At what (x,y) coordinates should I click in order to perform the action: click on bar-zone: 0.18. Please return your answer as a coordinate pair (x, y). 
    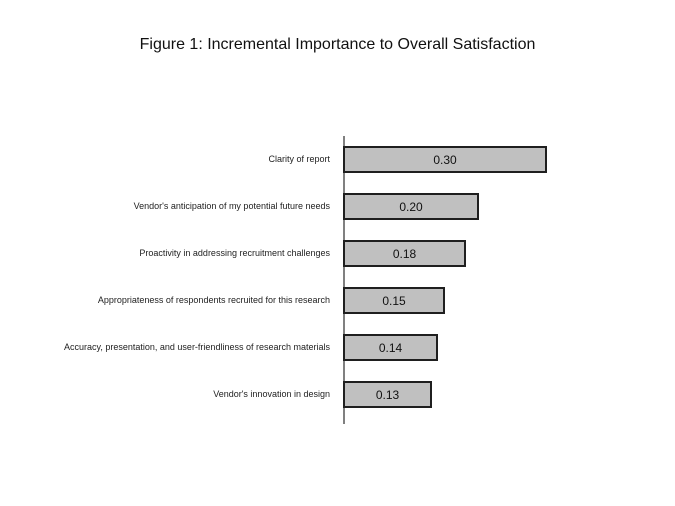
    Looking at the image, I should click on (506, 253).